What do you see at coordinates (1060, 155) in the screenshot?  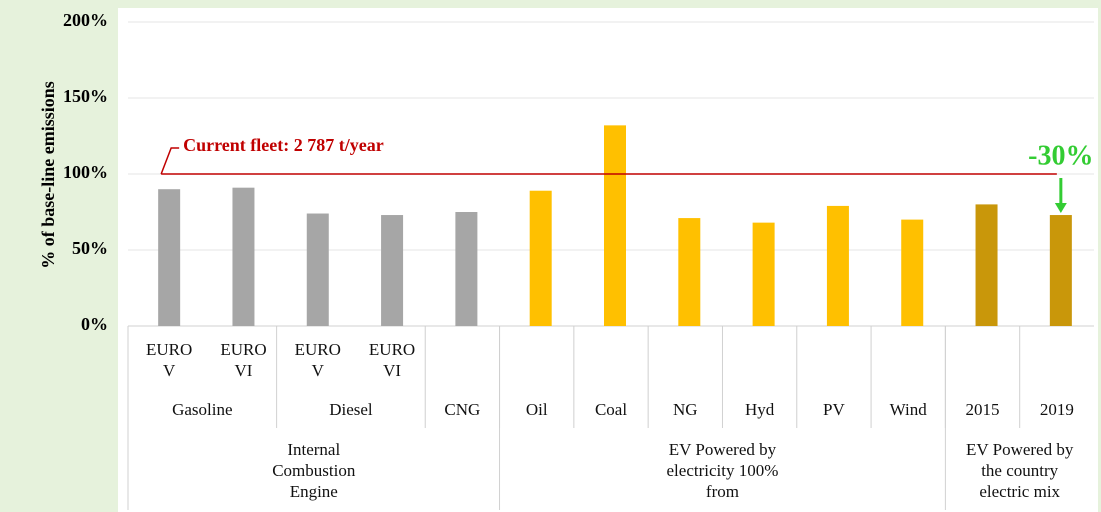 I see `annotation-label: -30%` at bounding box center [1060, 155].